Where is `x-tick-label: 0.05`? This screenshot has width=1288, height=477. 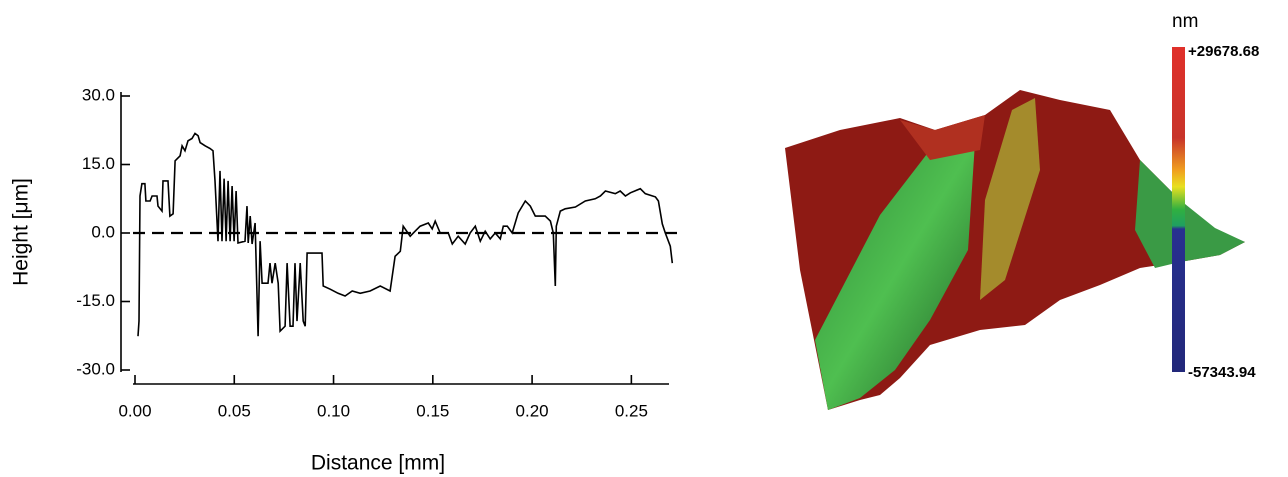
x-tick-label: 0.05 is located at coordinates (234, 410).